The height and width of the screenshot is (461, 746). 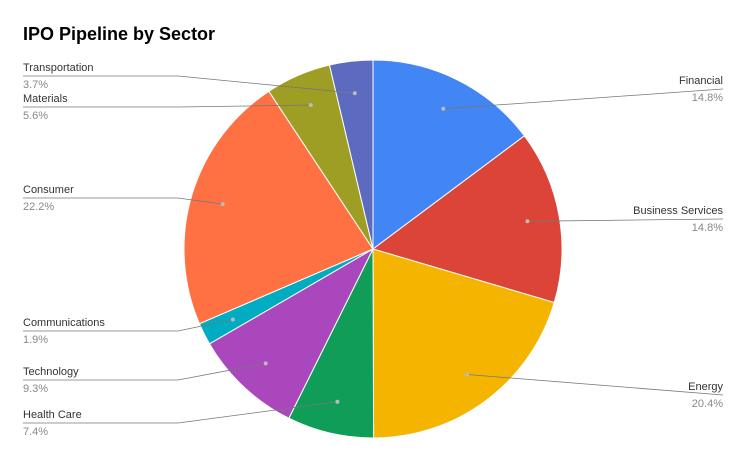 What do you see at coordinates (35, 340) in the screenshot?
I see `slice-percent: 1.9%` at bounding box center [35, 340].